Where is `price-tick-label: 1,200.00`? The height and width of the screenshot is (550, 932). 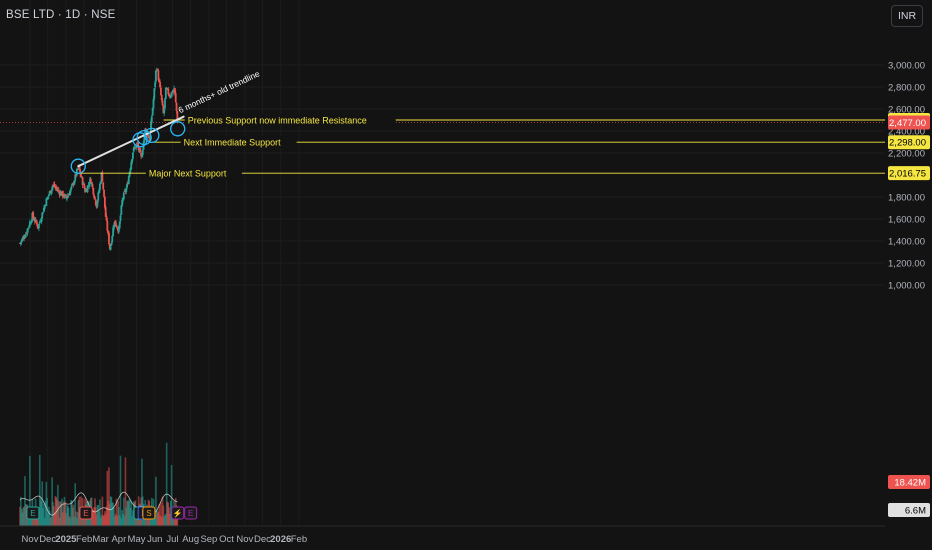
price-tick-label: 1,200.00 is located at coordinates (906, 264).